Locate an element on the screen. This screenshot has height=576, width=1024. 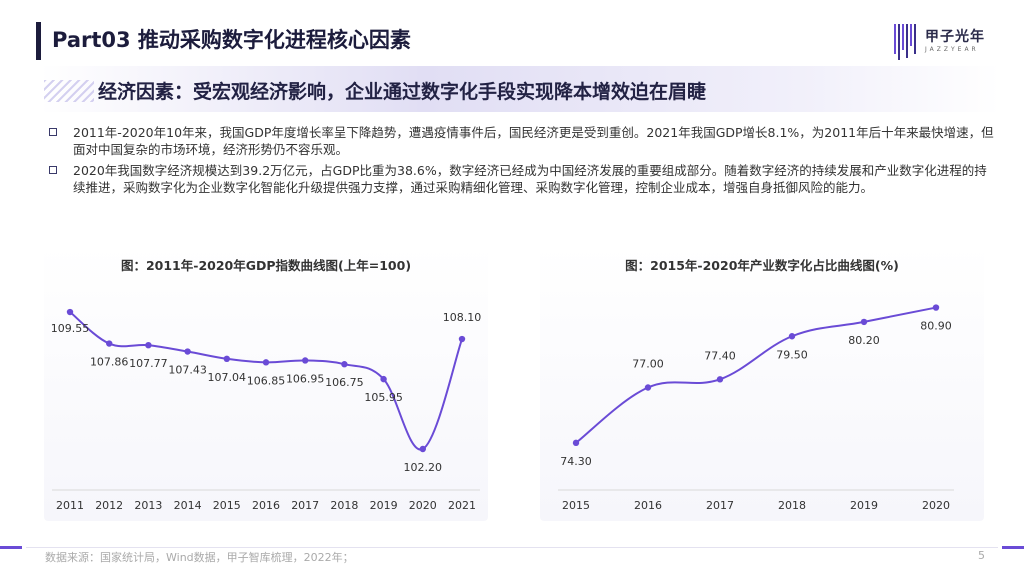
data-label: 79.50 is located at coordinates (792, 354).